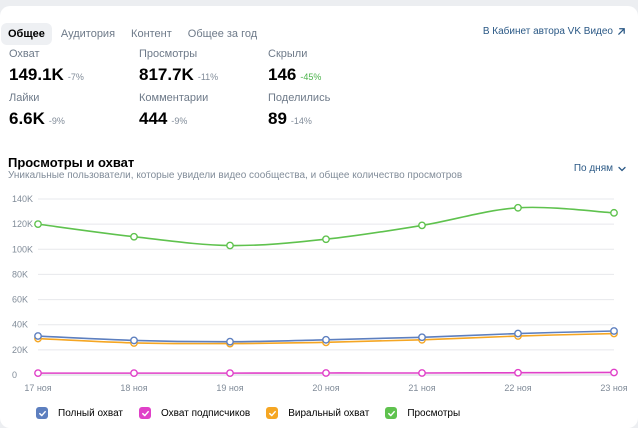 The height and width of the screenshot is (428, 638). What do you see at coordinates (88, 34) in the screenshot?
I see `tab-audience: Аудитория` at bounding box center [88, 34].